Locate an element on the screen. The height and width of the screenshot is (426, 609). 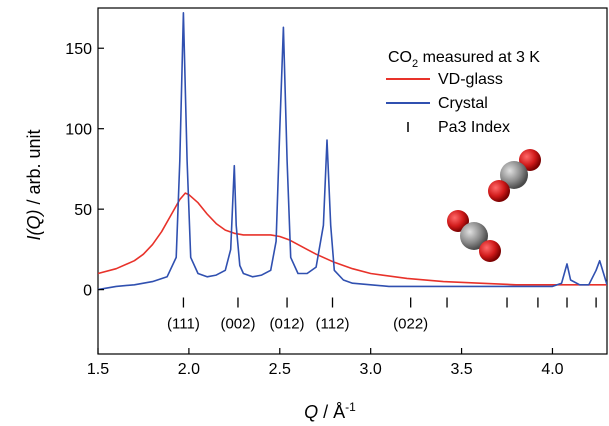
hkl-label: (111) is located at coordinates (183, 323).